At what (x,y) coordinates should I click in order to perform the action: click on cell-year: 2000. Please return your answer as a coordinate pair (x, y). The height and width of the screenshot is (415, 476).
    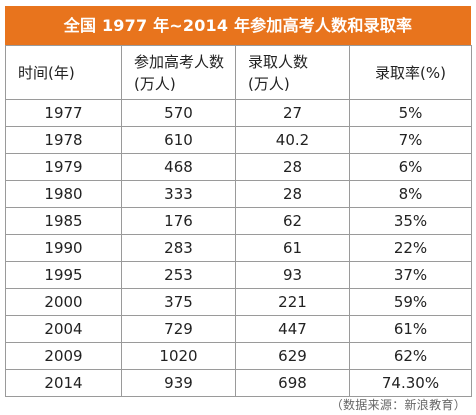
    Looking at the image, I should click on (63, 302).